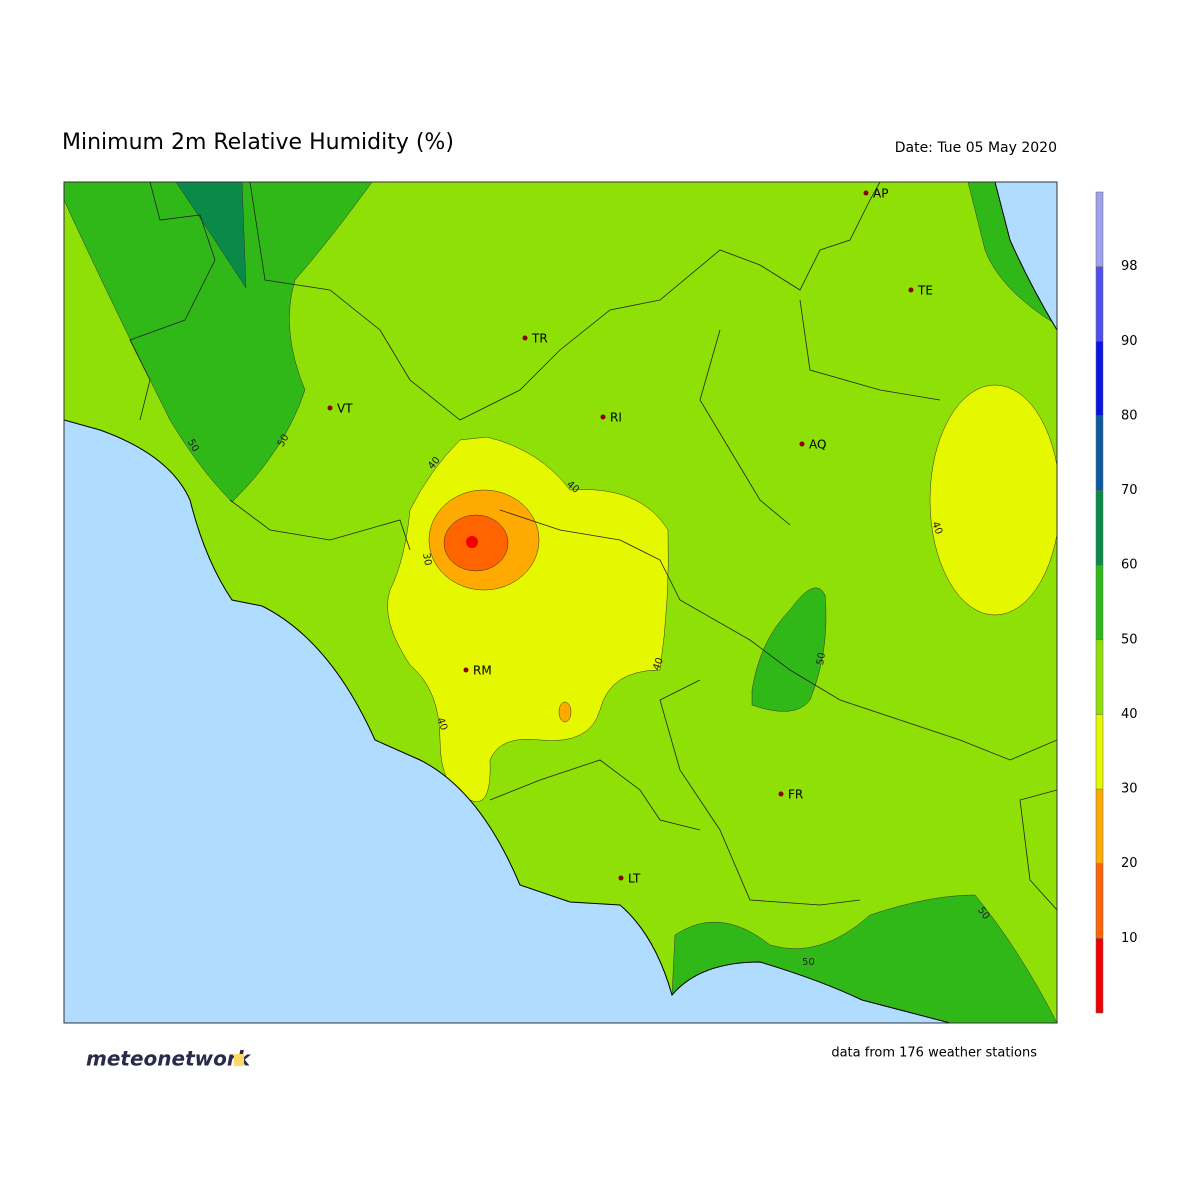  I want to click on city-label: LT, so click(634, 879).